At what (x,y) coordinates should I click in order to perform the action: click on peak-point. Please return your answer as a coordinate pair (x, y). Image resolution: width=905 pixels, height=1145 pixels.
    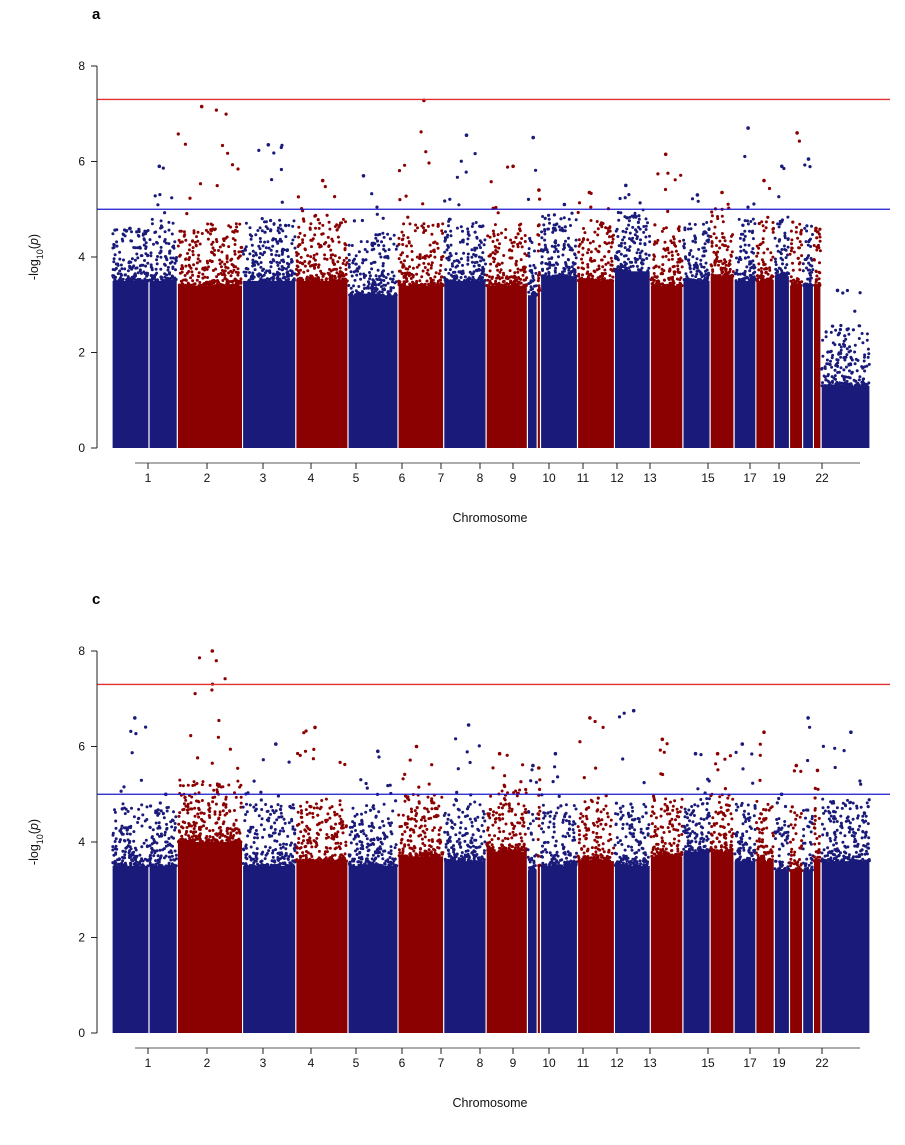
    Looking at the image, I should click on (467, 135).